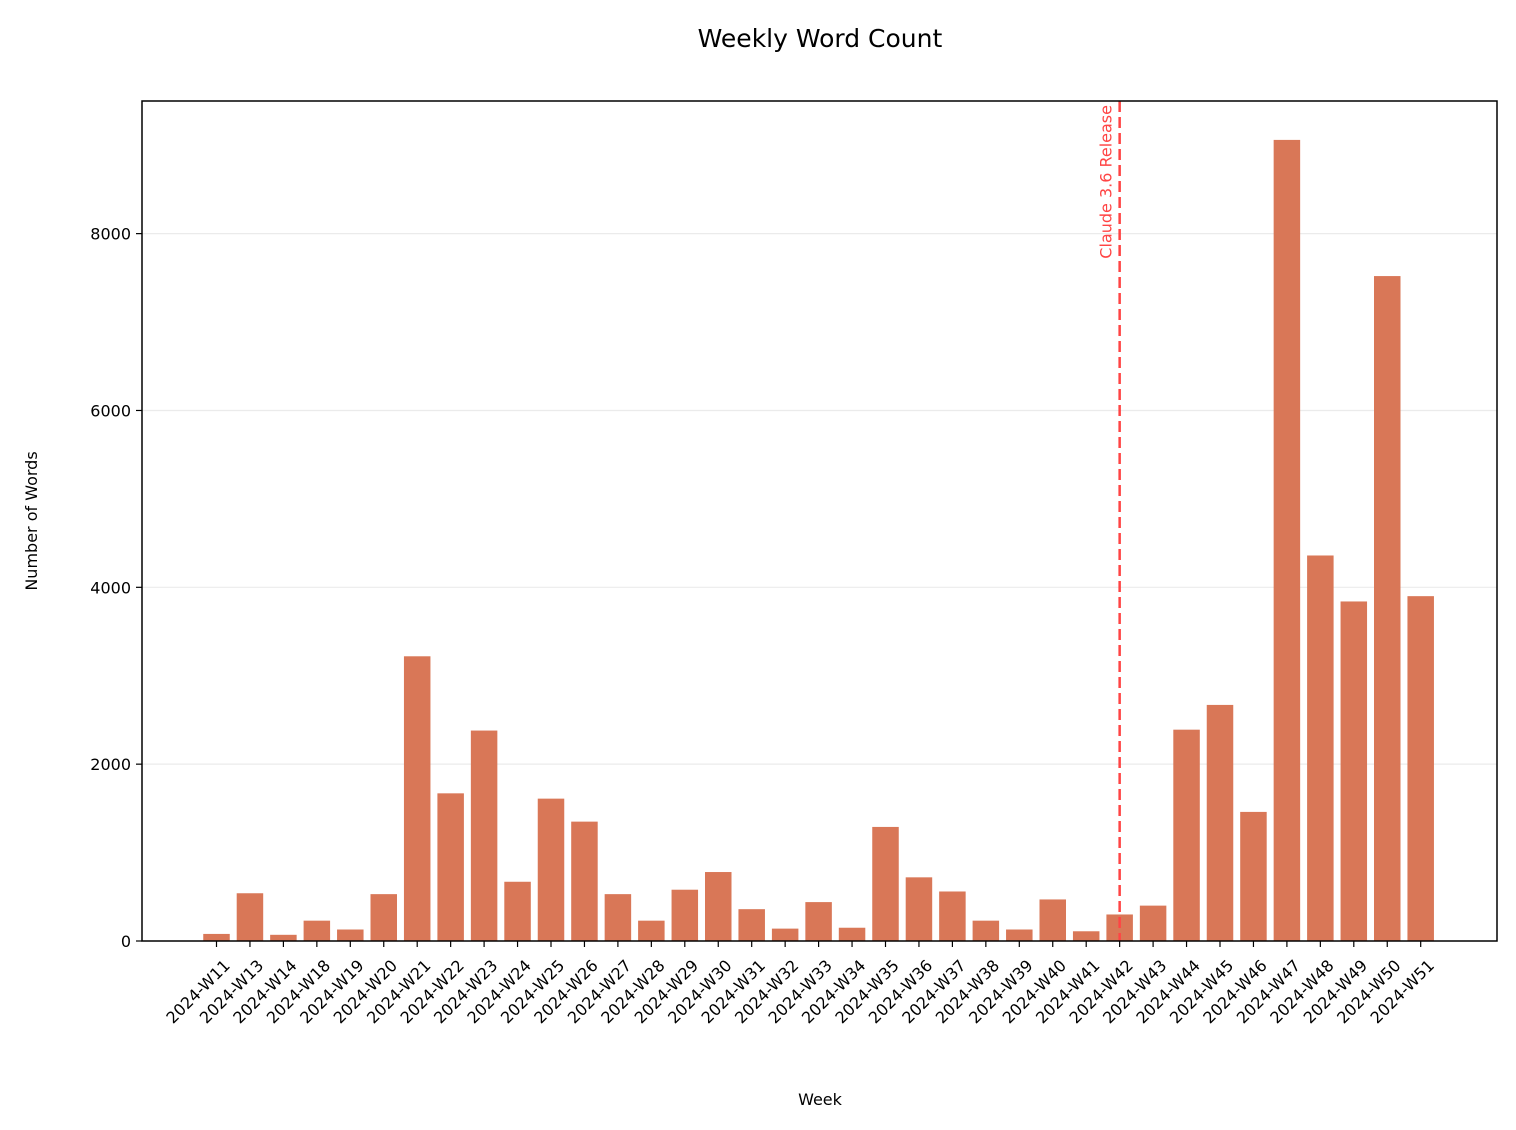 This screenshot has width=1516, height=1130. What do you see at coordinates (1287, 540) in the screenshot?
I see `bar-2024-W47` at bounding box center [1287, 540].